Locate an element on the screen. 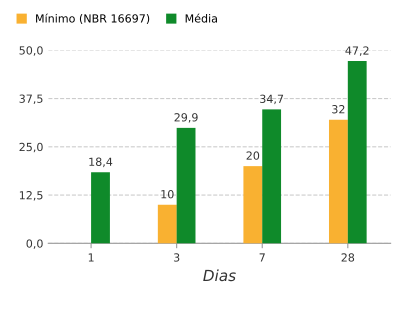 Image resolution: width=420 pixels, height=314 pixels. y-tick-label: 25,0 is located at coordinates (31, 147).